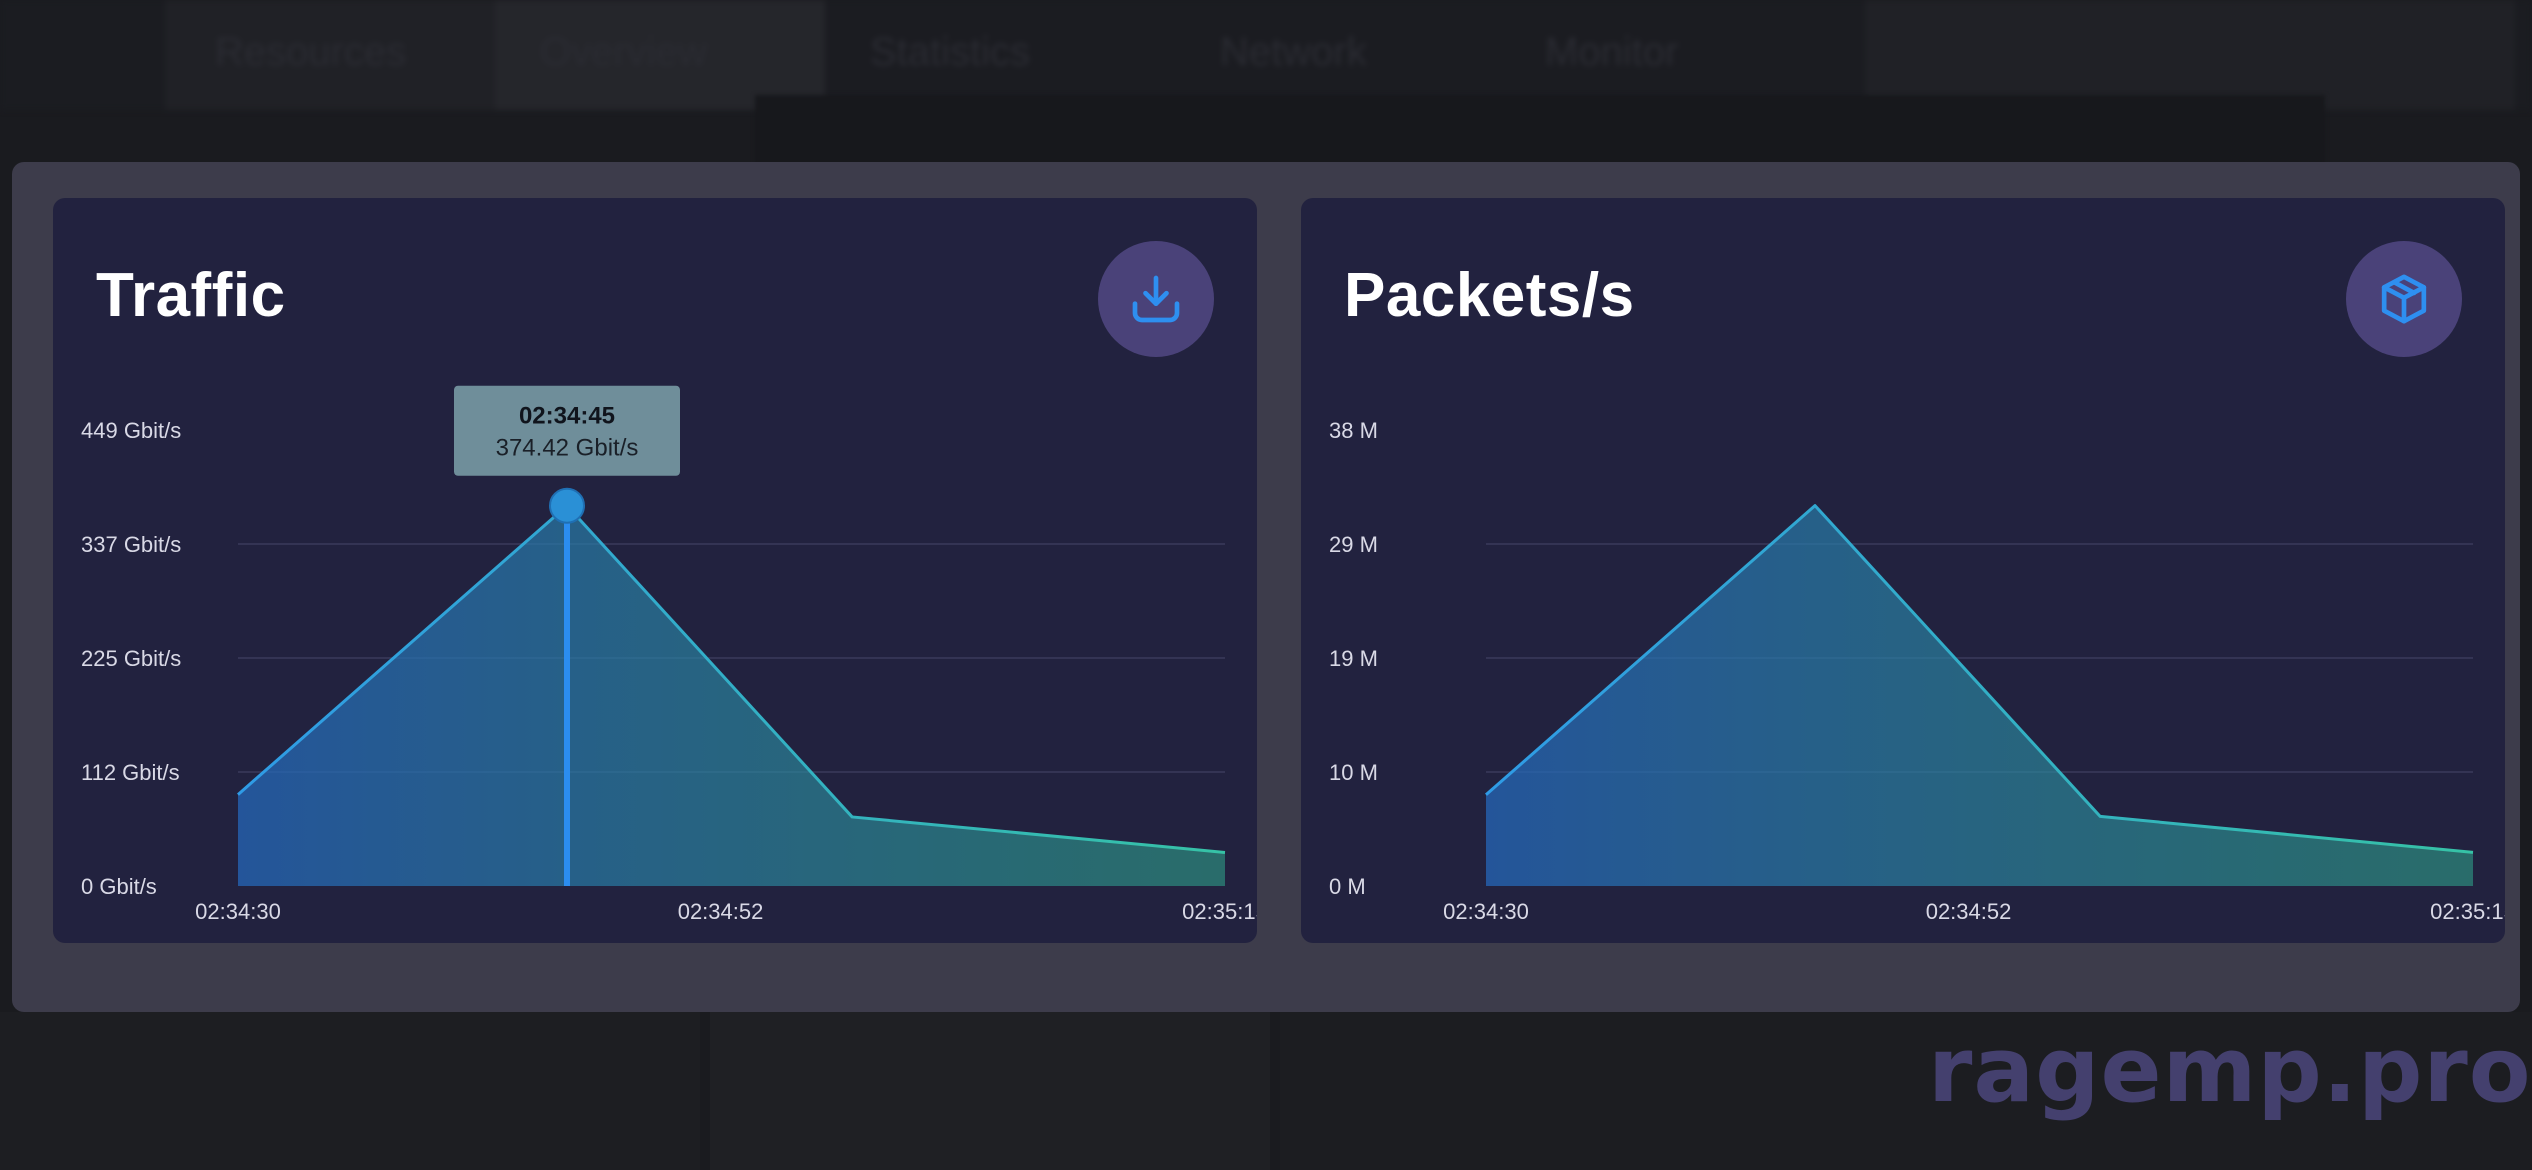 The height and width of the screenshot is (1170, 2532). Describe the element at coordinates (567, 448) in the screenshot. I see `tooltip-value: 374.42 Gbit/s` at that location.